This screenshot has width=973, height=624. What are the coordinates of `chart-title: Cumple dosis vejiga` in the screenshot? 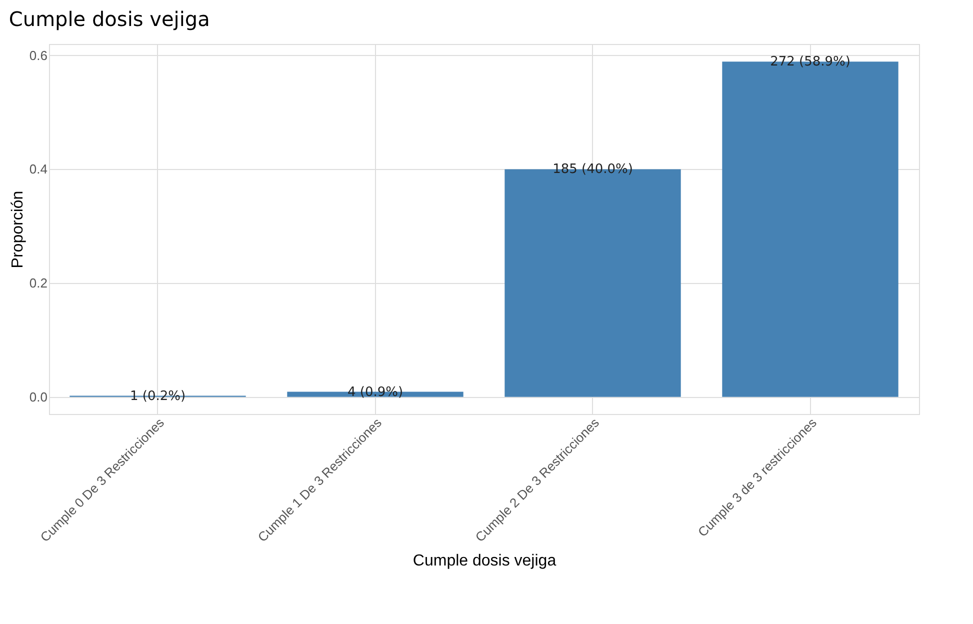 It's located at (109, 19).